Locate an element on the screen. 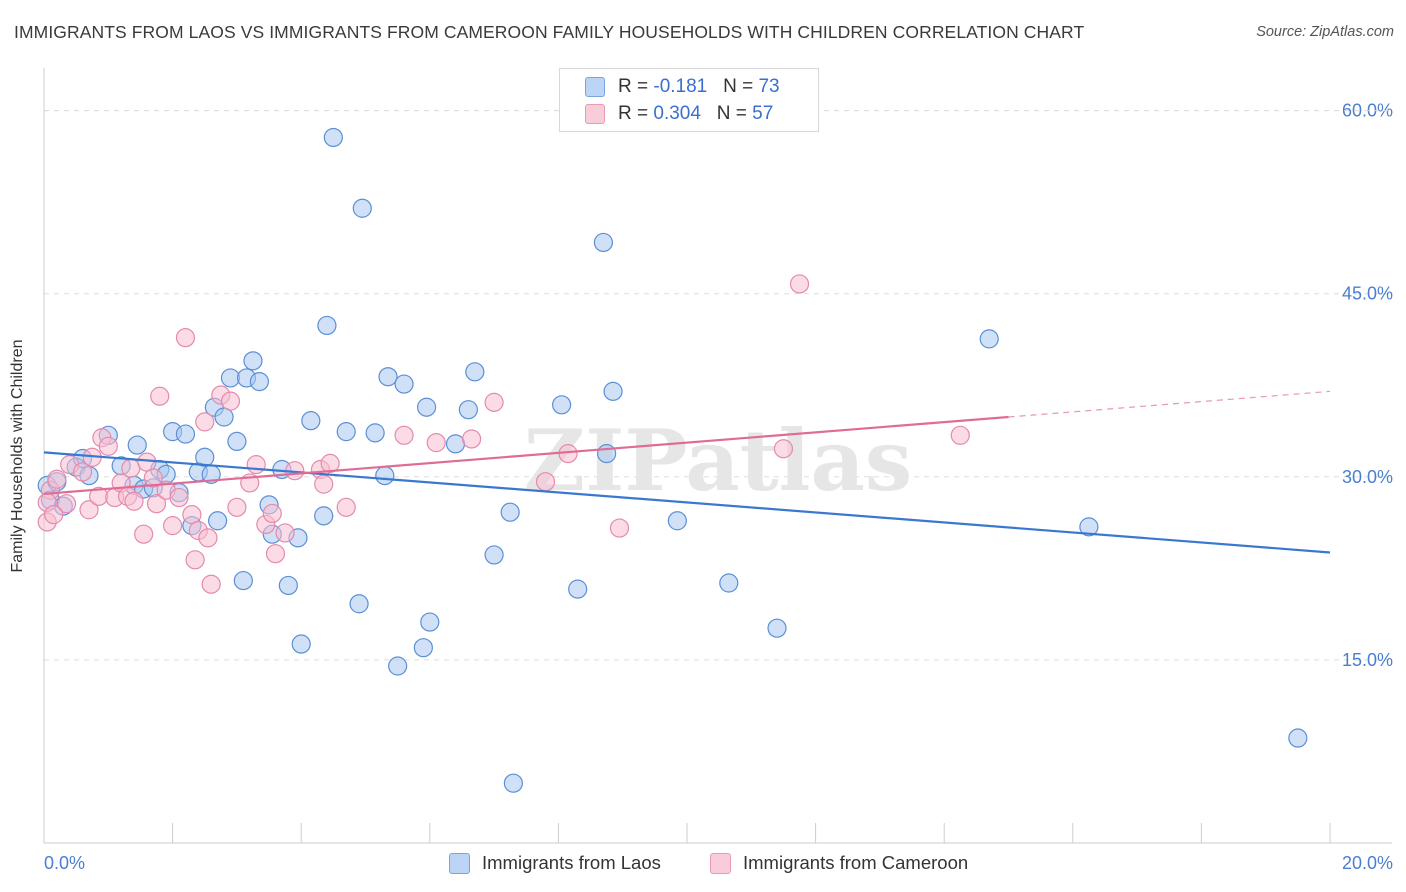 This screenshot has height=892, width=1406. y-tick-label: 45.0% is located at coordinates (1367, 294).